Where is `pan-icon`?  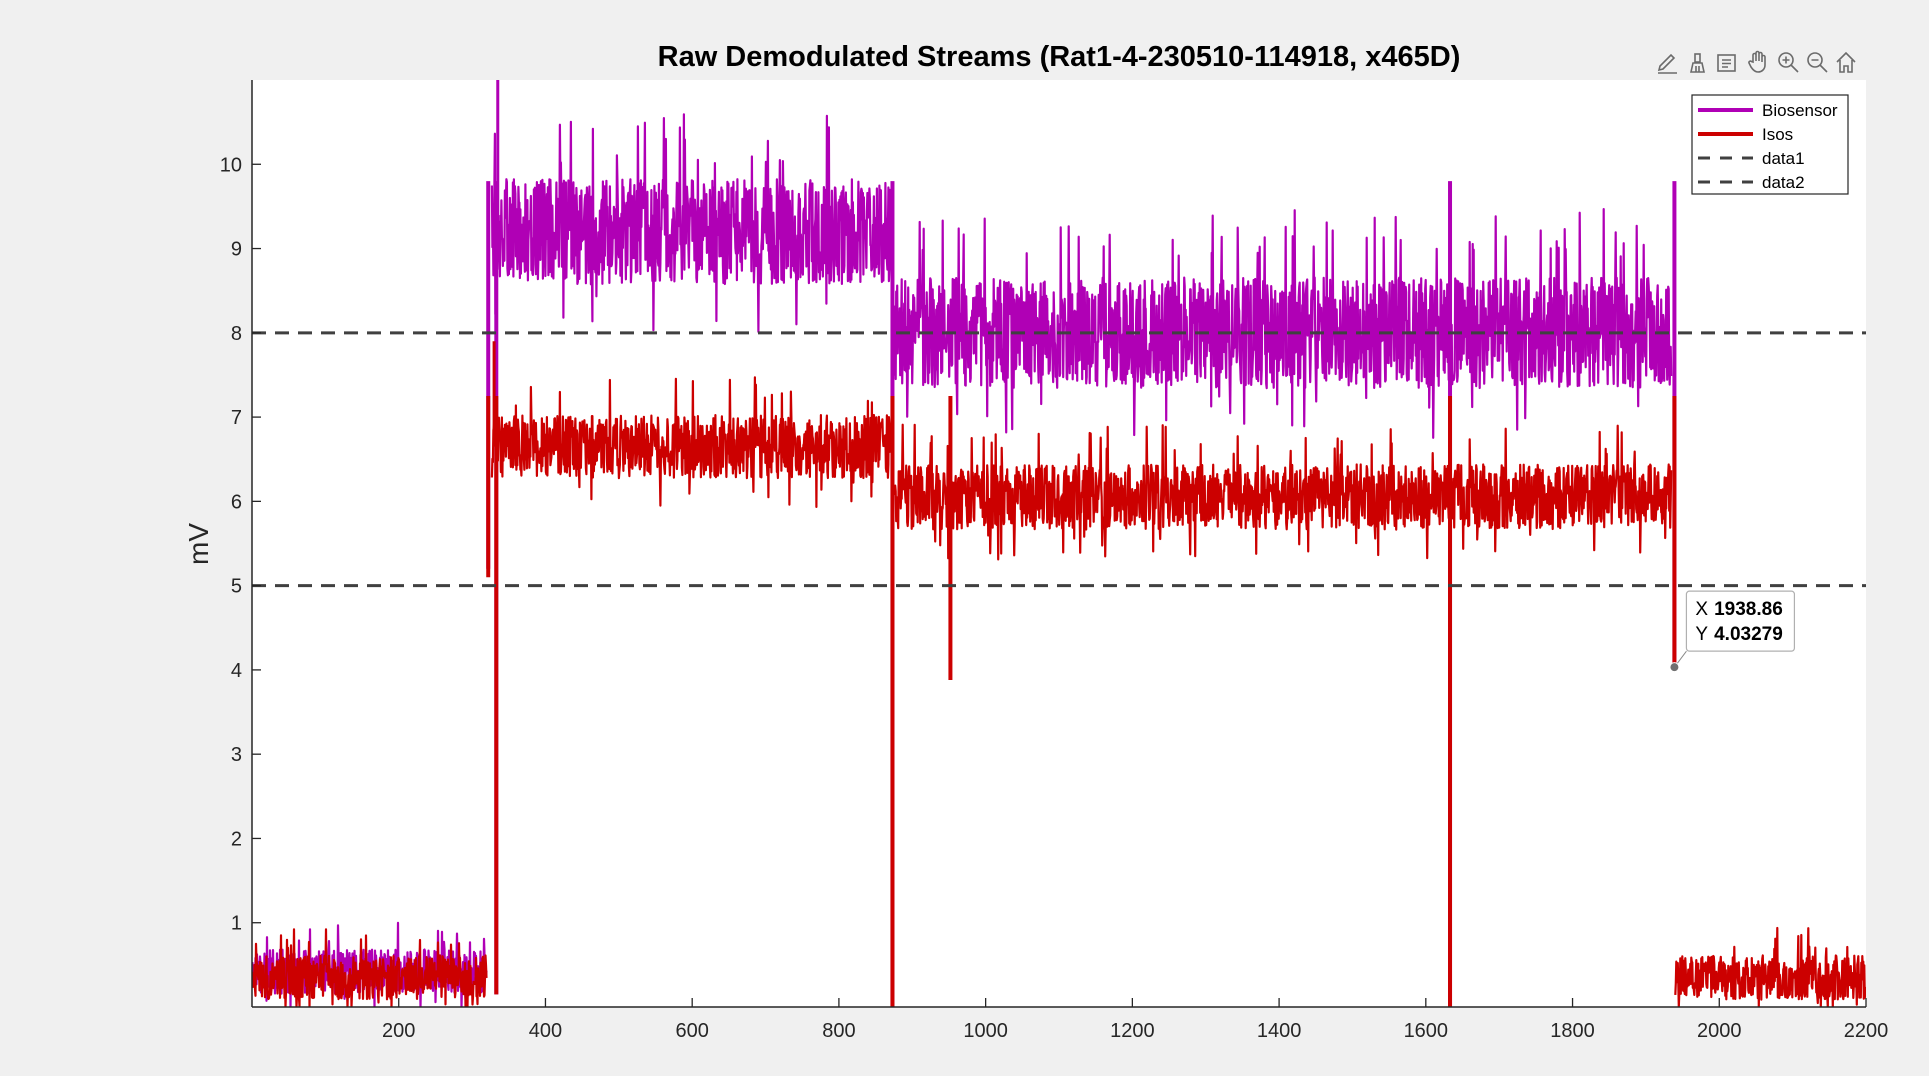
pan-icon is located at coordinates (1757, 61).